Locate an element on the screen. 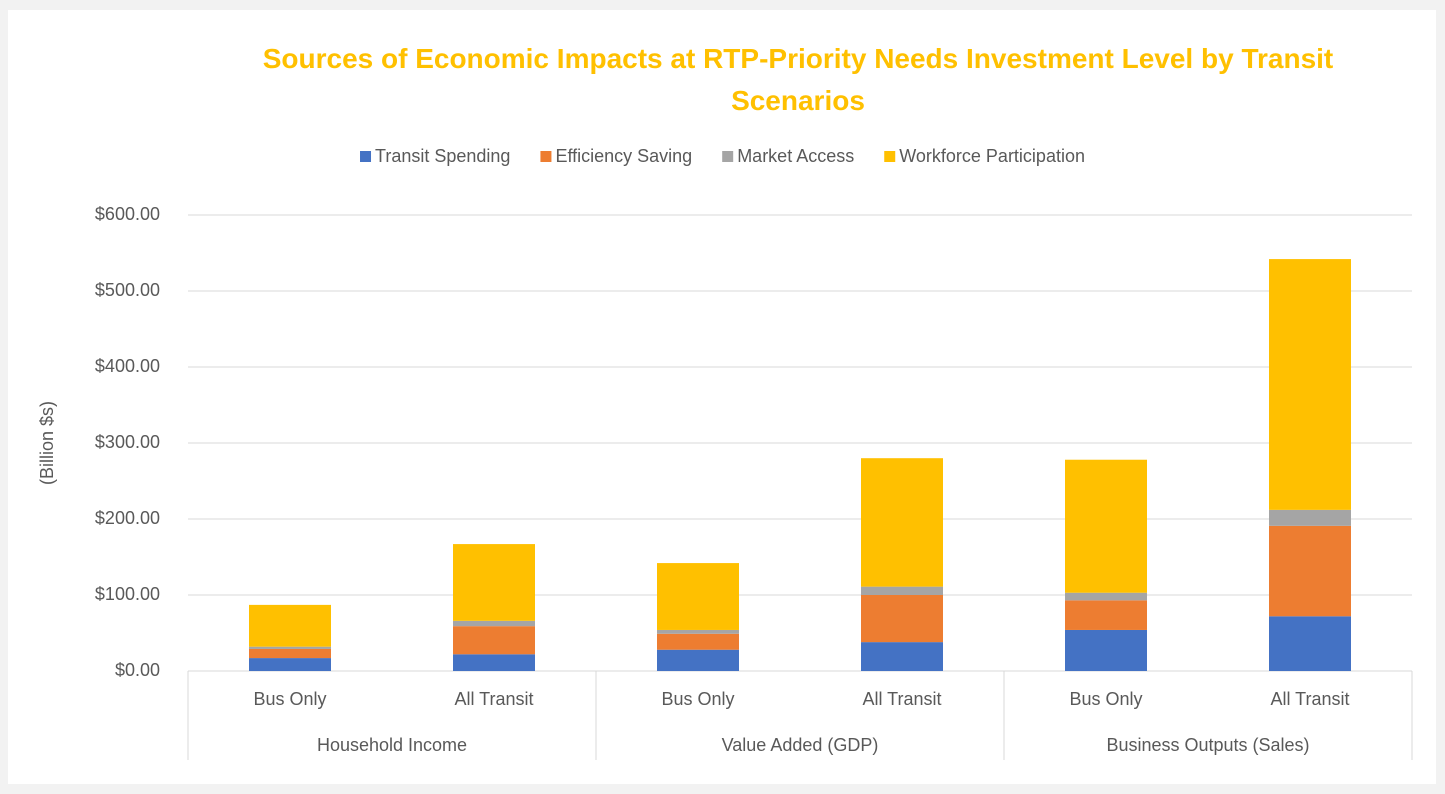 The image size is (1445, 794). y-tick-label: $100.00 is located at coordinates (127, 594).